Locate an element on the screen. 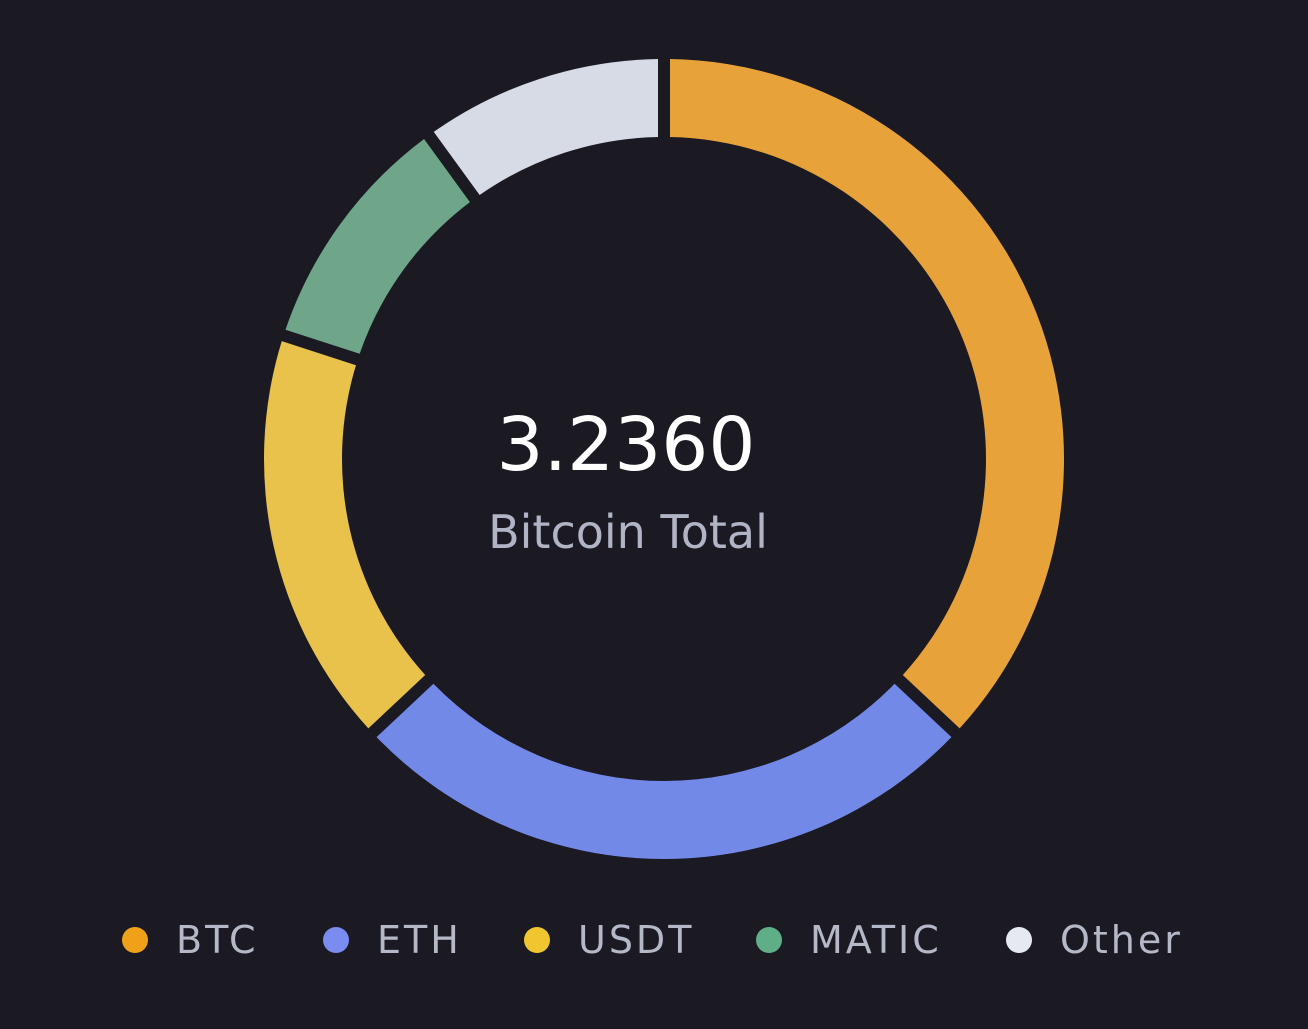  legend-dot-usdt is located at coordinates (537, 940).